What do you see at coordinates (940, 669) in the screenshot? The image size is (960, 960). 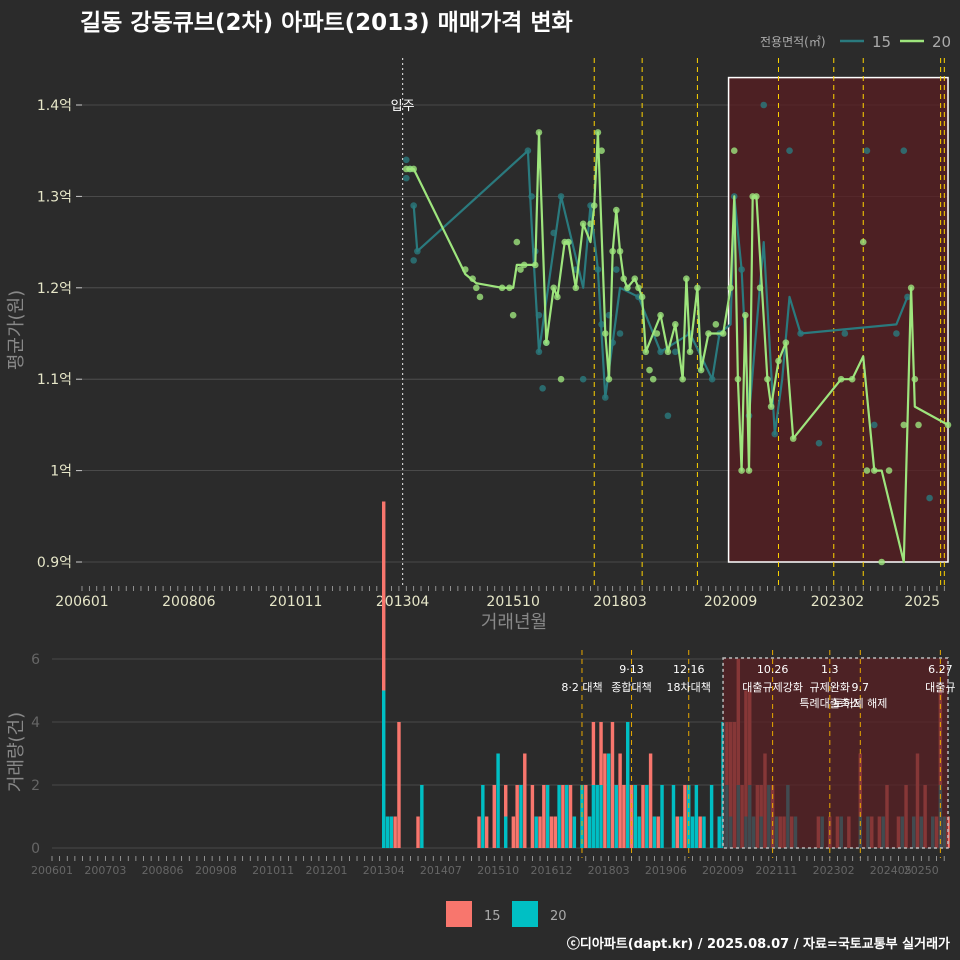 I see `policy-date-label: 6.27` at bounding box center [940, 669].